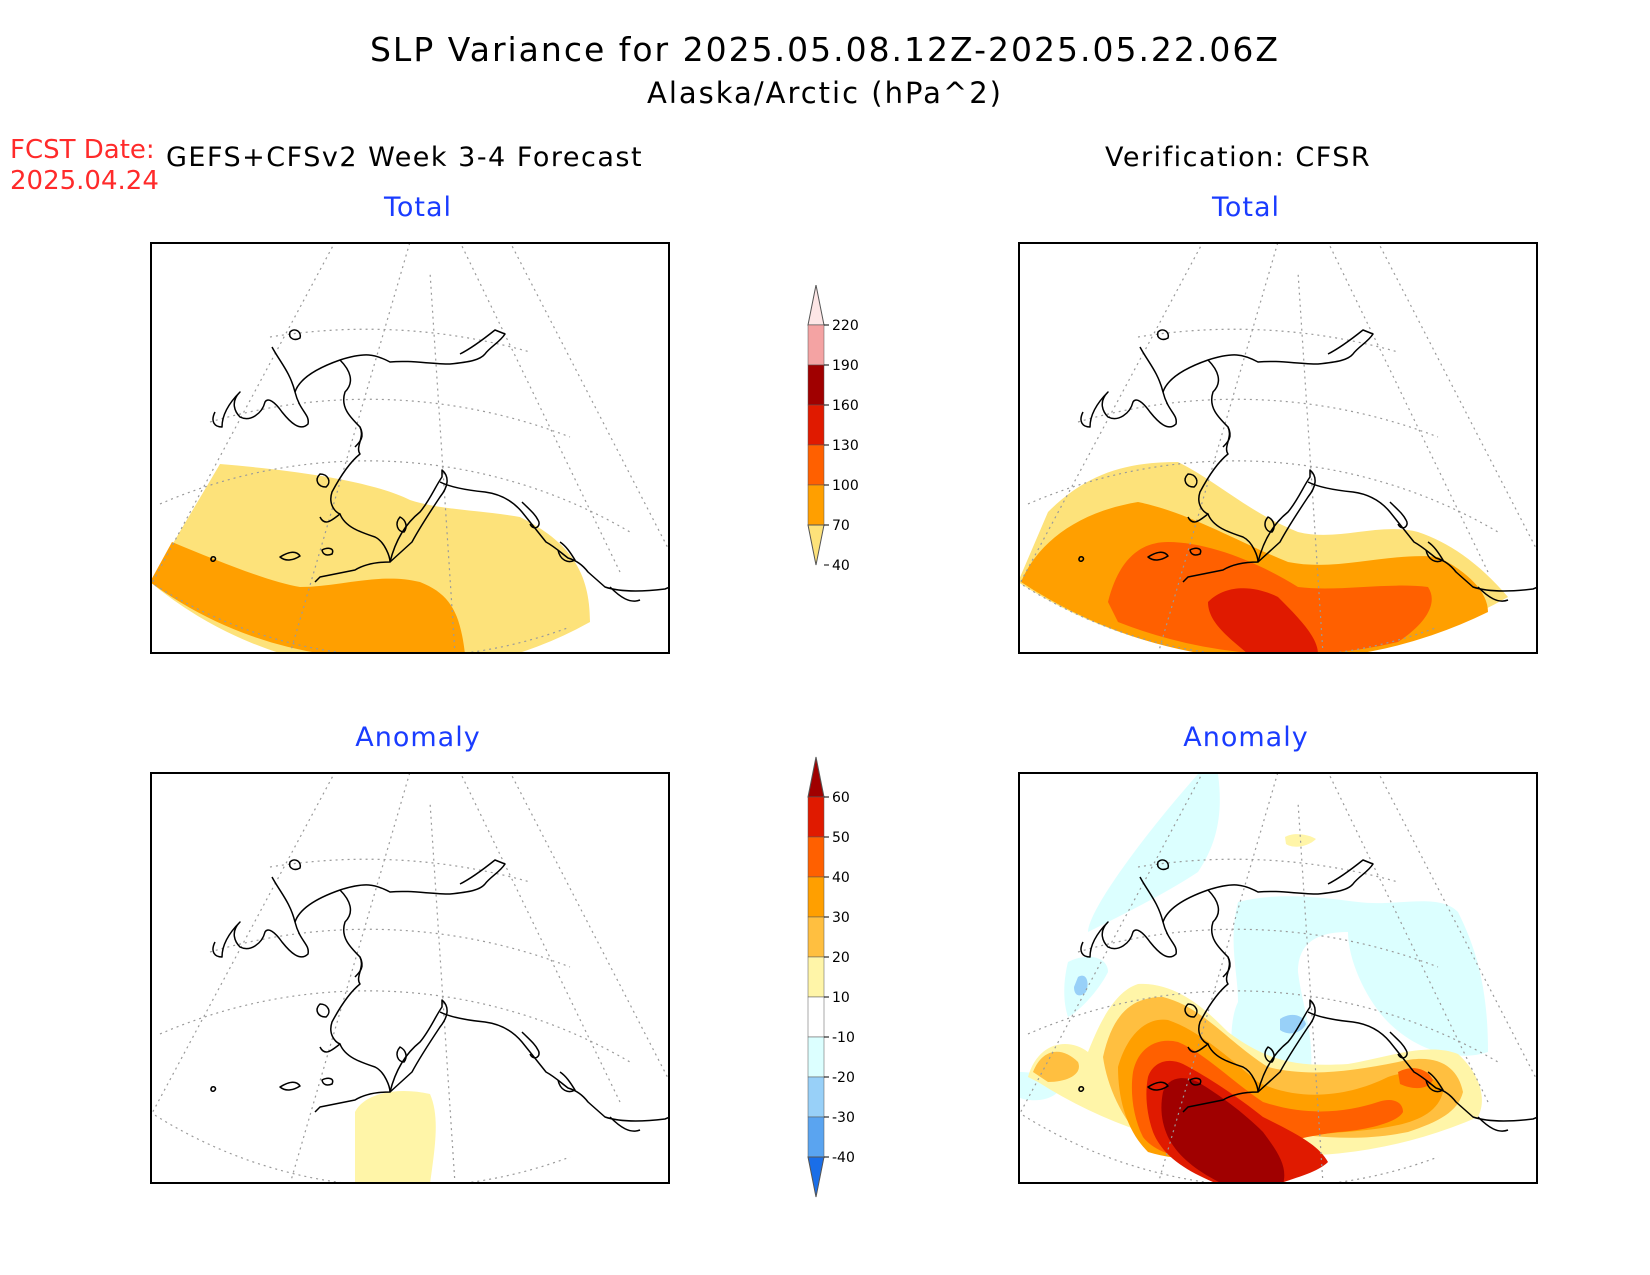 The image size is (1650, 1275). Describe the element at coordinates (845, 366) in the screenshot. I see `colorbar-label: 190` at that location.